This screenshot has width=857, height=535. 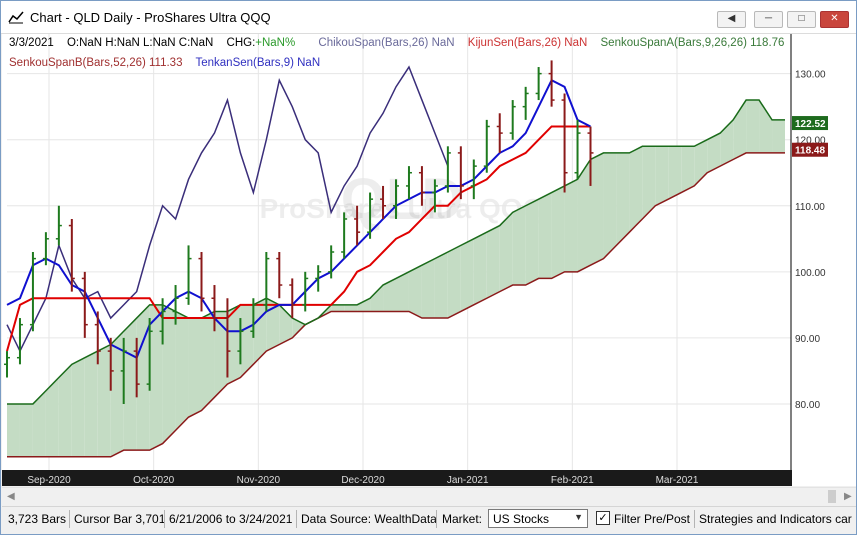 What do you see at coordinates (16, 17) in the screenshot?
I see `chart-icon` at bounding box center [16, 17].